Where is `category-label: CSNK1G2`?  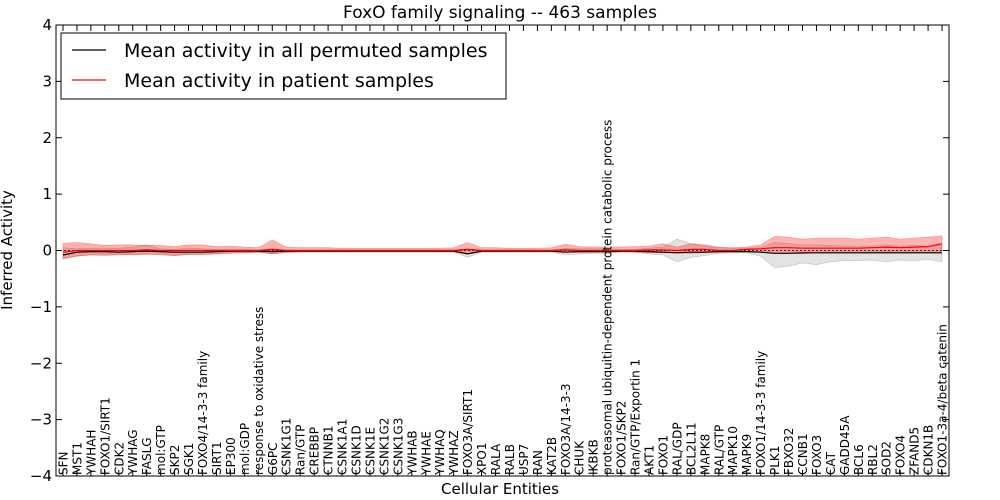 category-label: CSNK1G2 is located at coordinates (384, 446).